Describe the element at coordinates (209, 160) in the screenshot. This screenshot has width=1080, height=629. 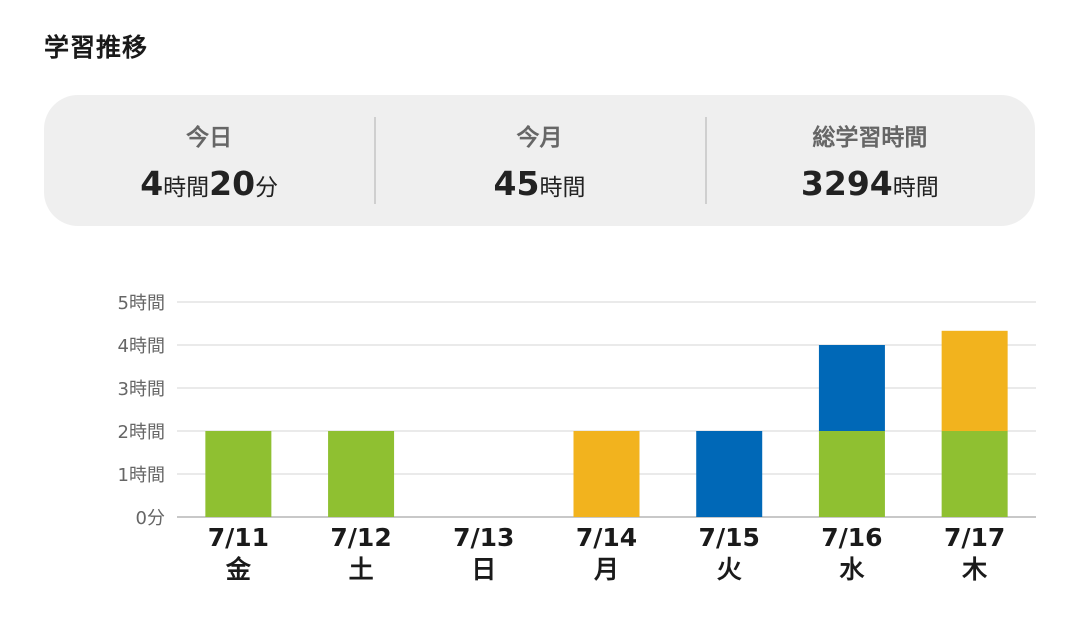
I see `stat-today: 今日 4時間20分` at that location.